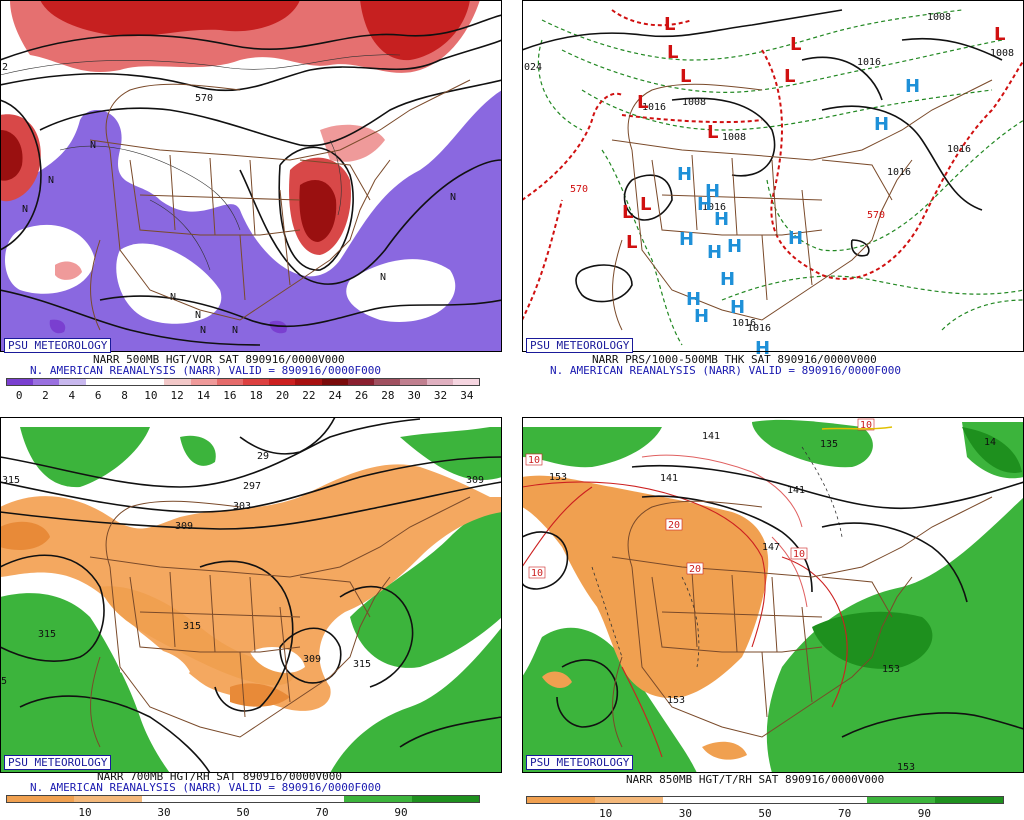  What do you see at coordinates (771, 547) in the screenshot?
I see `contour-label: 147` at bounding box center [771, 547].